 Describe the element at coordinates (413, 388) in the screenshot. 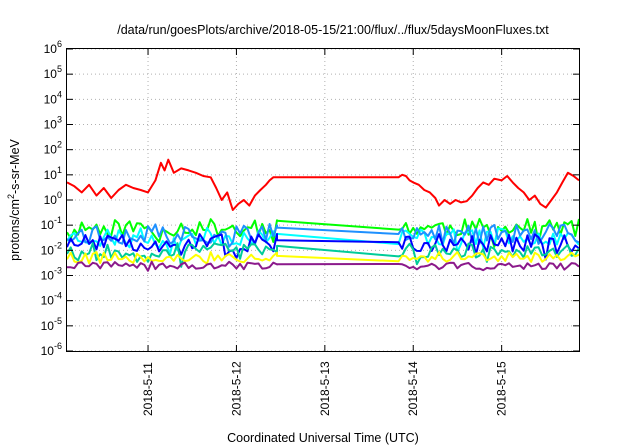

I see `x-tick-label: 2018-5-14` at that location.